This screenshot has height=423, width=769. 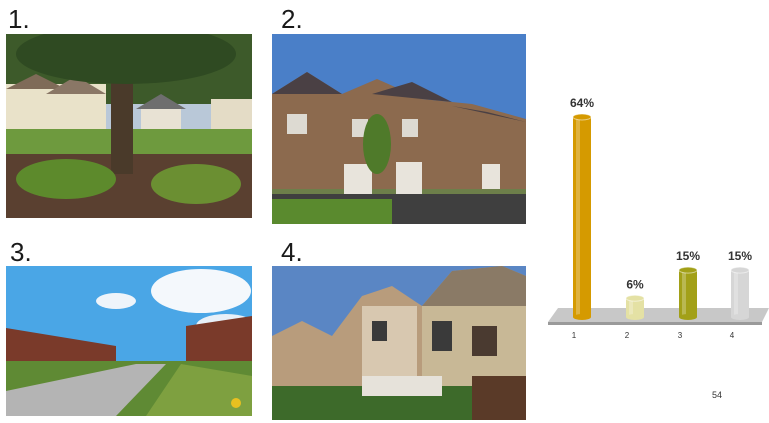 I want to click on photo-3-number: 3., so click(x=21, y=252).